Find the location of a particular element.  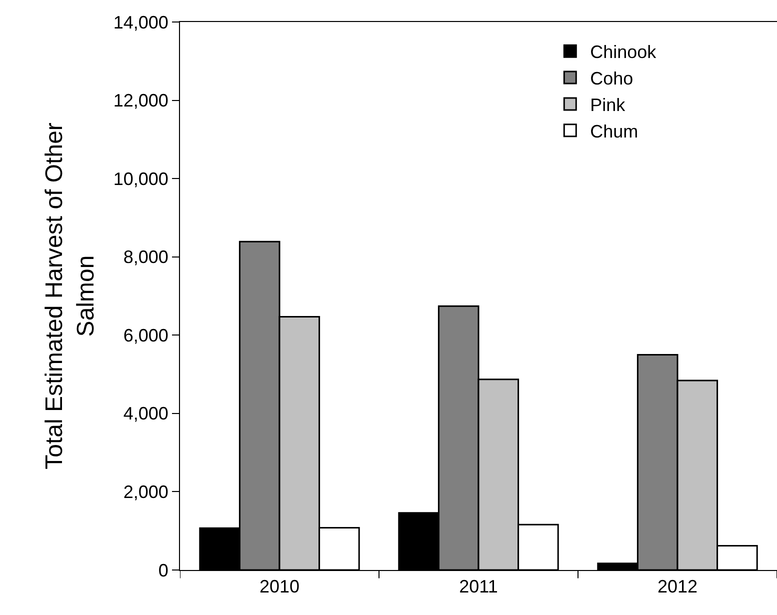

legend-label: Chum is located at coordinates (614, 131).